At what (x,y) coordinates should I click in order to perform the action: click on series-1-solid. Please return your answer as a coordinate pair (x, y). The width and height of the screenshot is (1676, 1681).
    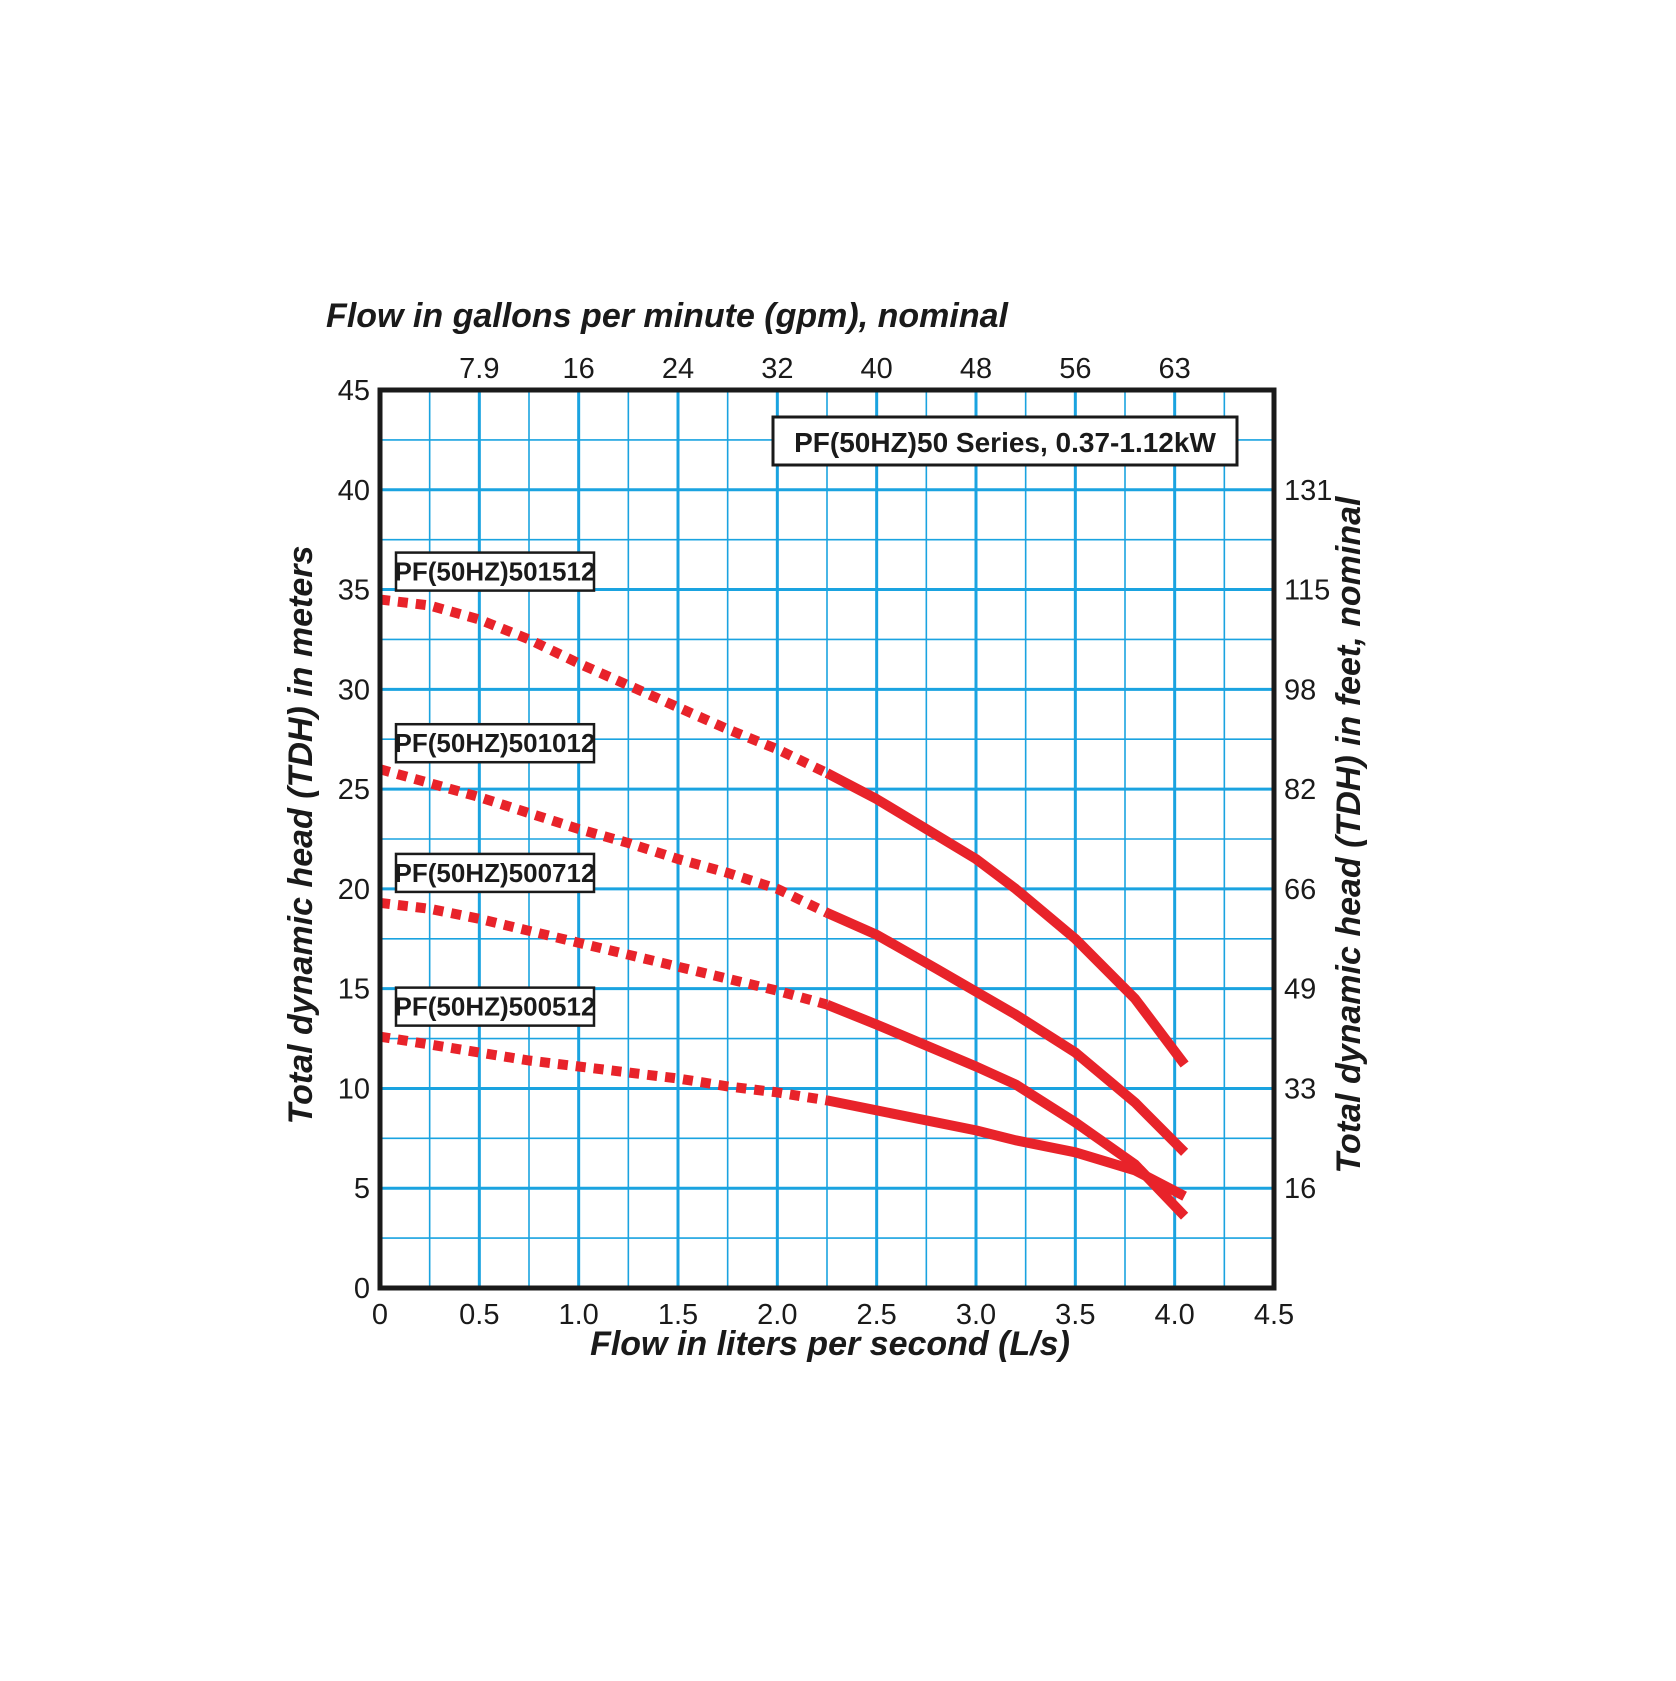
    Looking at the image, I should click on (1006, 1032).